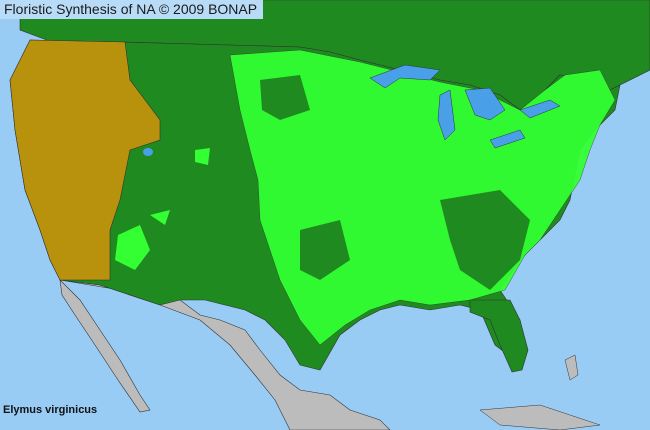  I want to click on salt-lake, so click(148, 152).